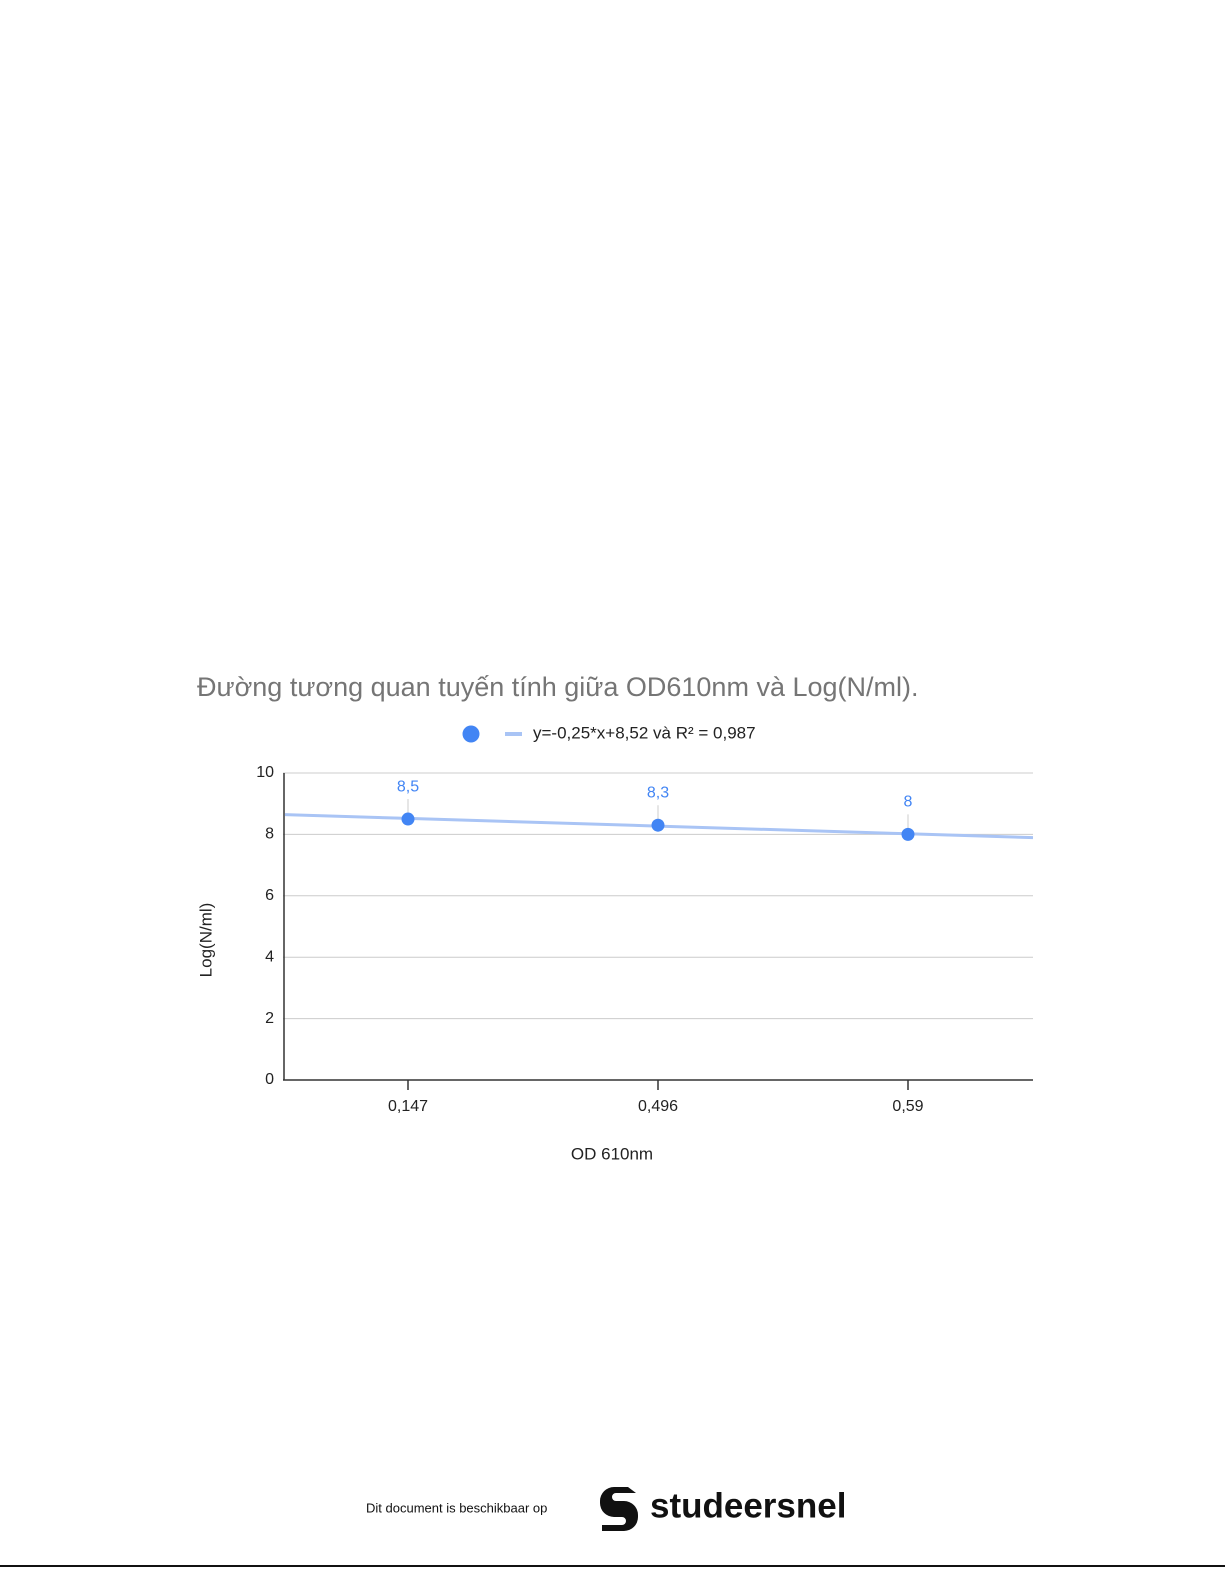 The width and height of the screenshot is (1225, 1585). I want to click on x-tick-label: 0,147, so click(408, 1106).